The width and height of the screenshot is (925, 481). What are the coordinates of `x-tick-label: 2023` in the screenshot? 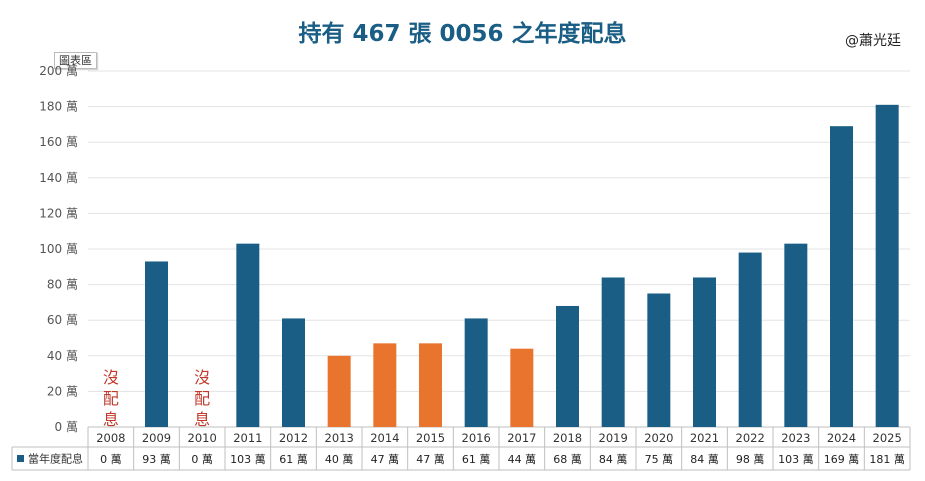 It's located at (795, 438).